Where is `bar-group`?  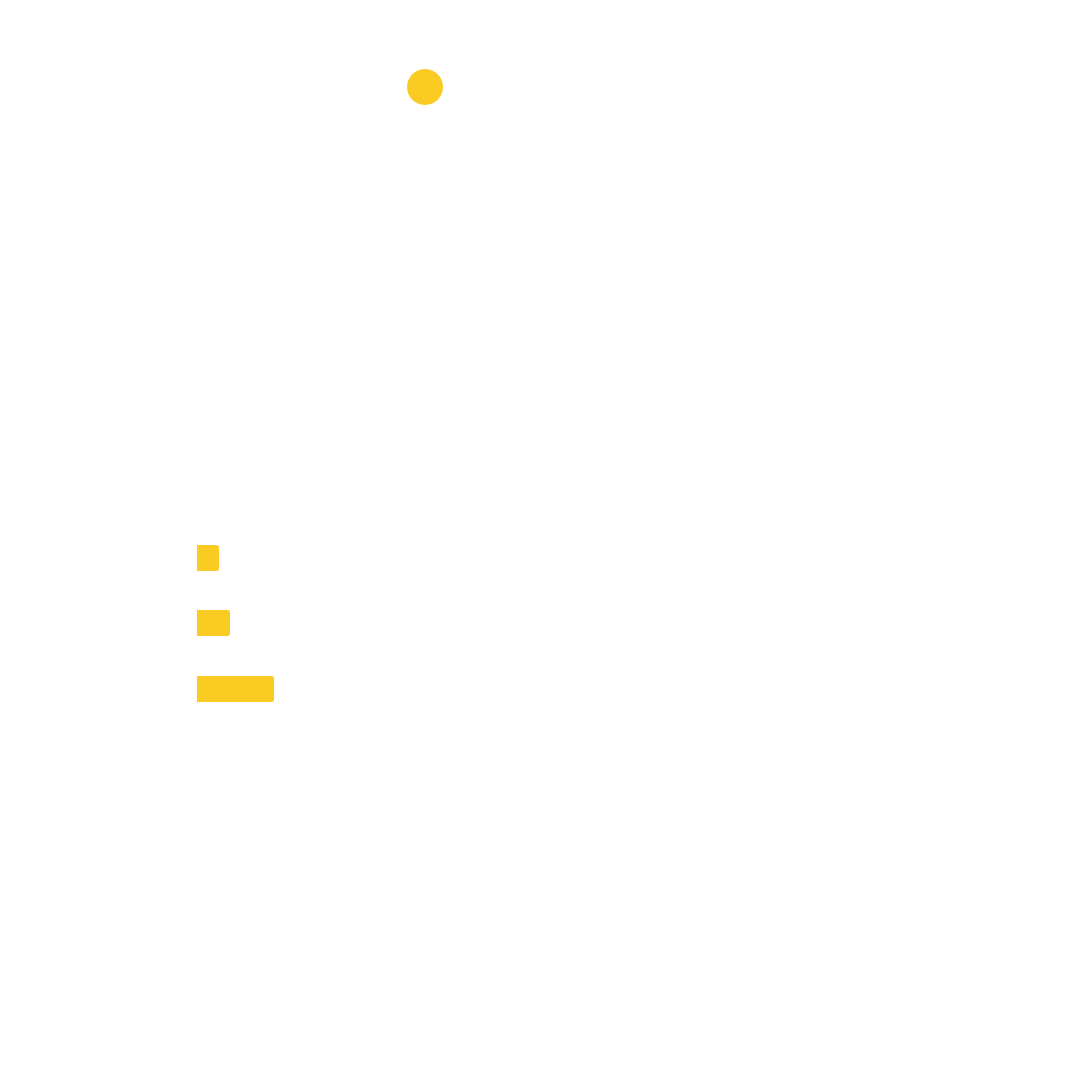
bar-group is located at coordinates (235, 623).